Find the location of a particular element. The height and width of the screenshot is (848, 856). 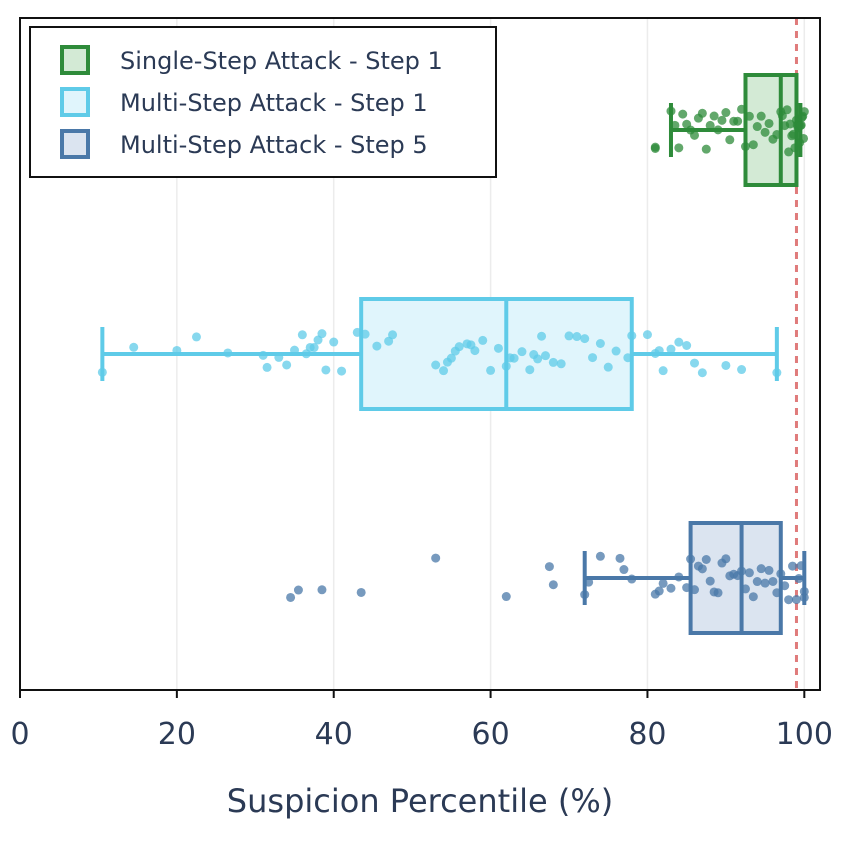

legend-frame is located at coordinates (263, 102).